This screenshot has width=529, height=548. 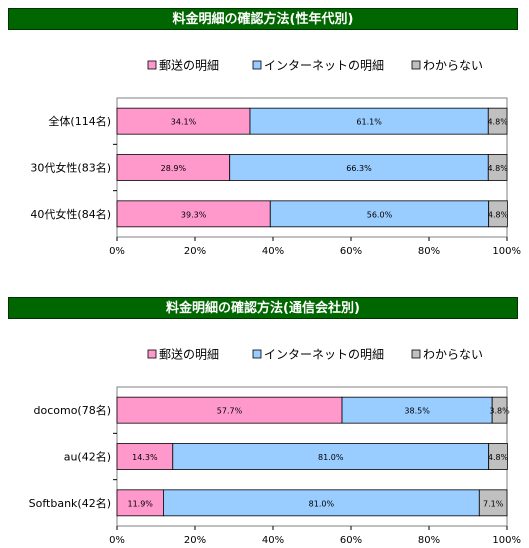 I want to click on chart-1-data-label-3-3: 4.8%, so click(x=498, y=214).